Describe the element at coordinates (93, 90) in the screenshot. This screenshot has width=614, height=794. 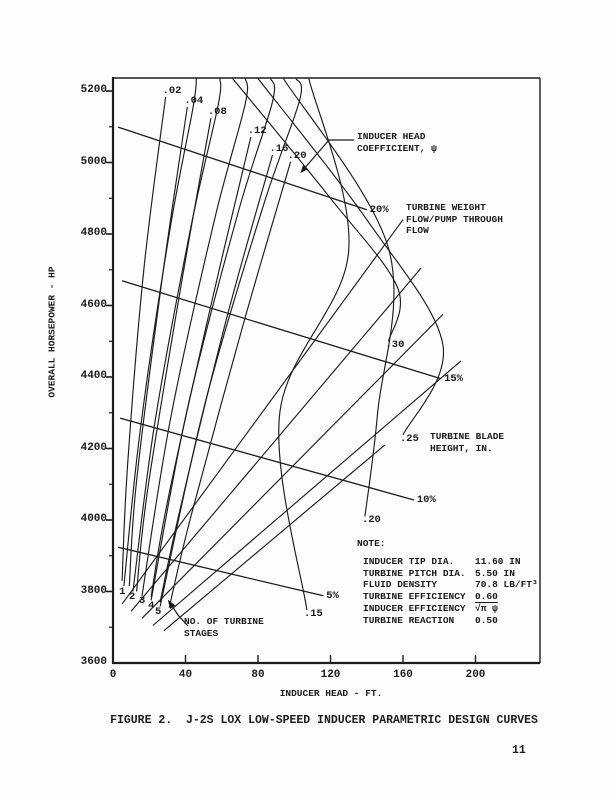
I see `y-tick-label-5200: 5200` at that location.